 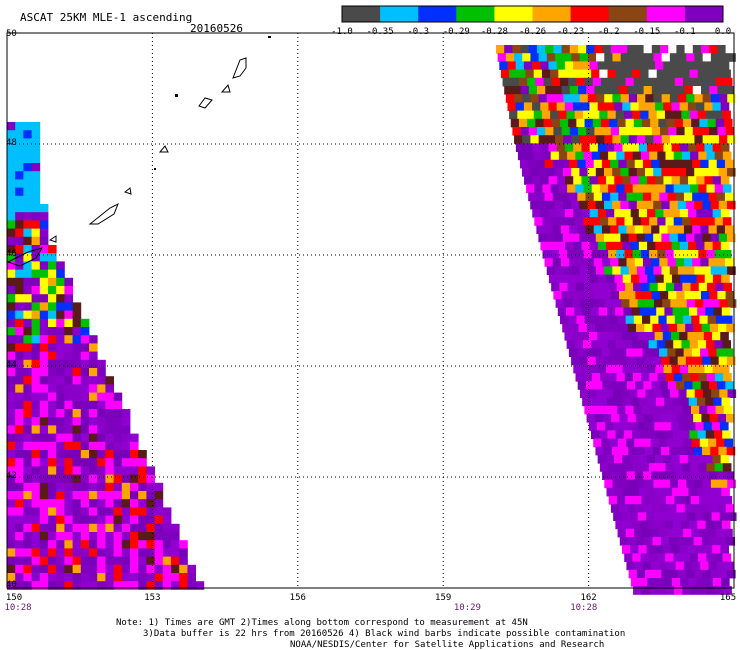 I want to click on colorbar-label: -1.0, so click(x=342, y=32).